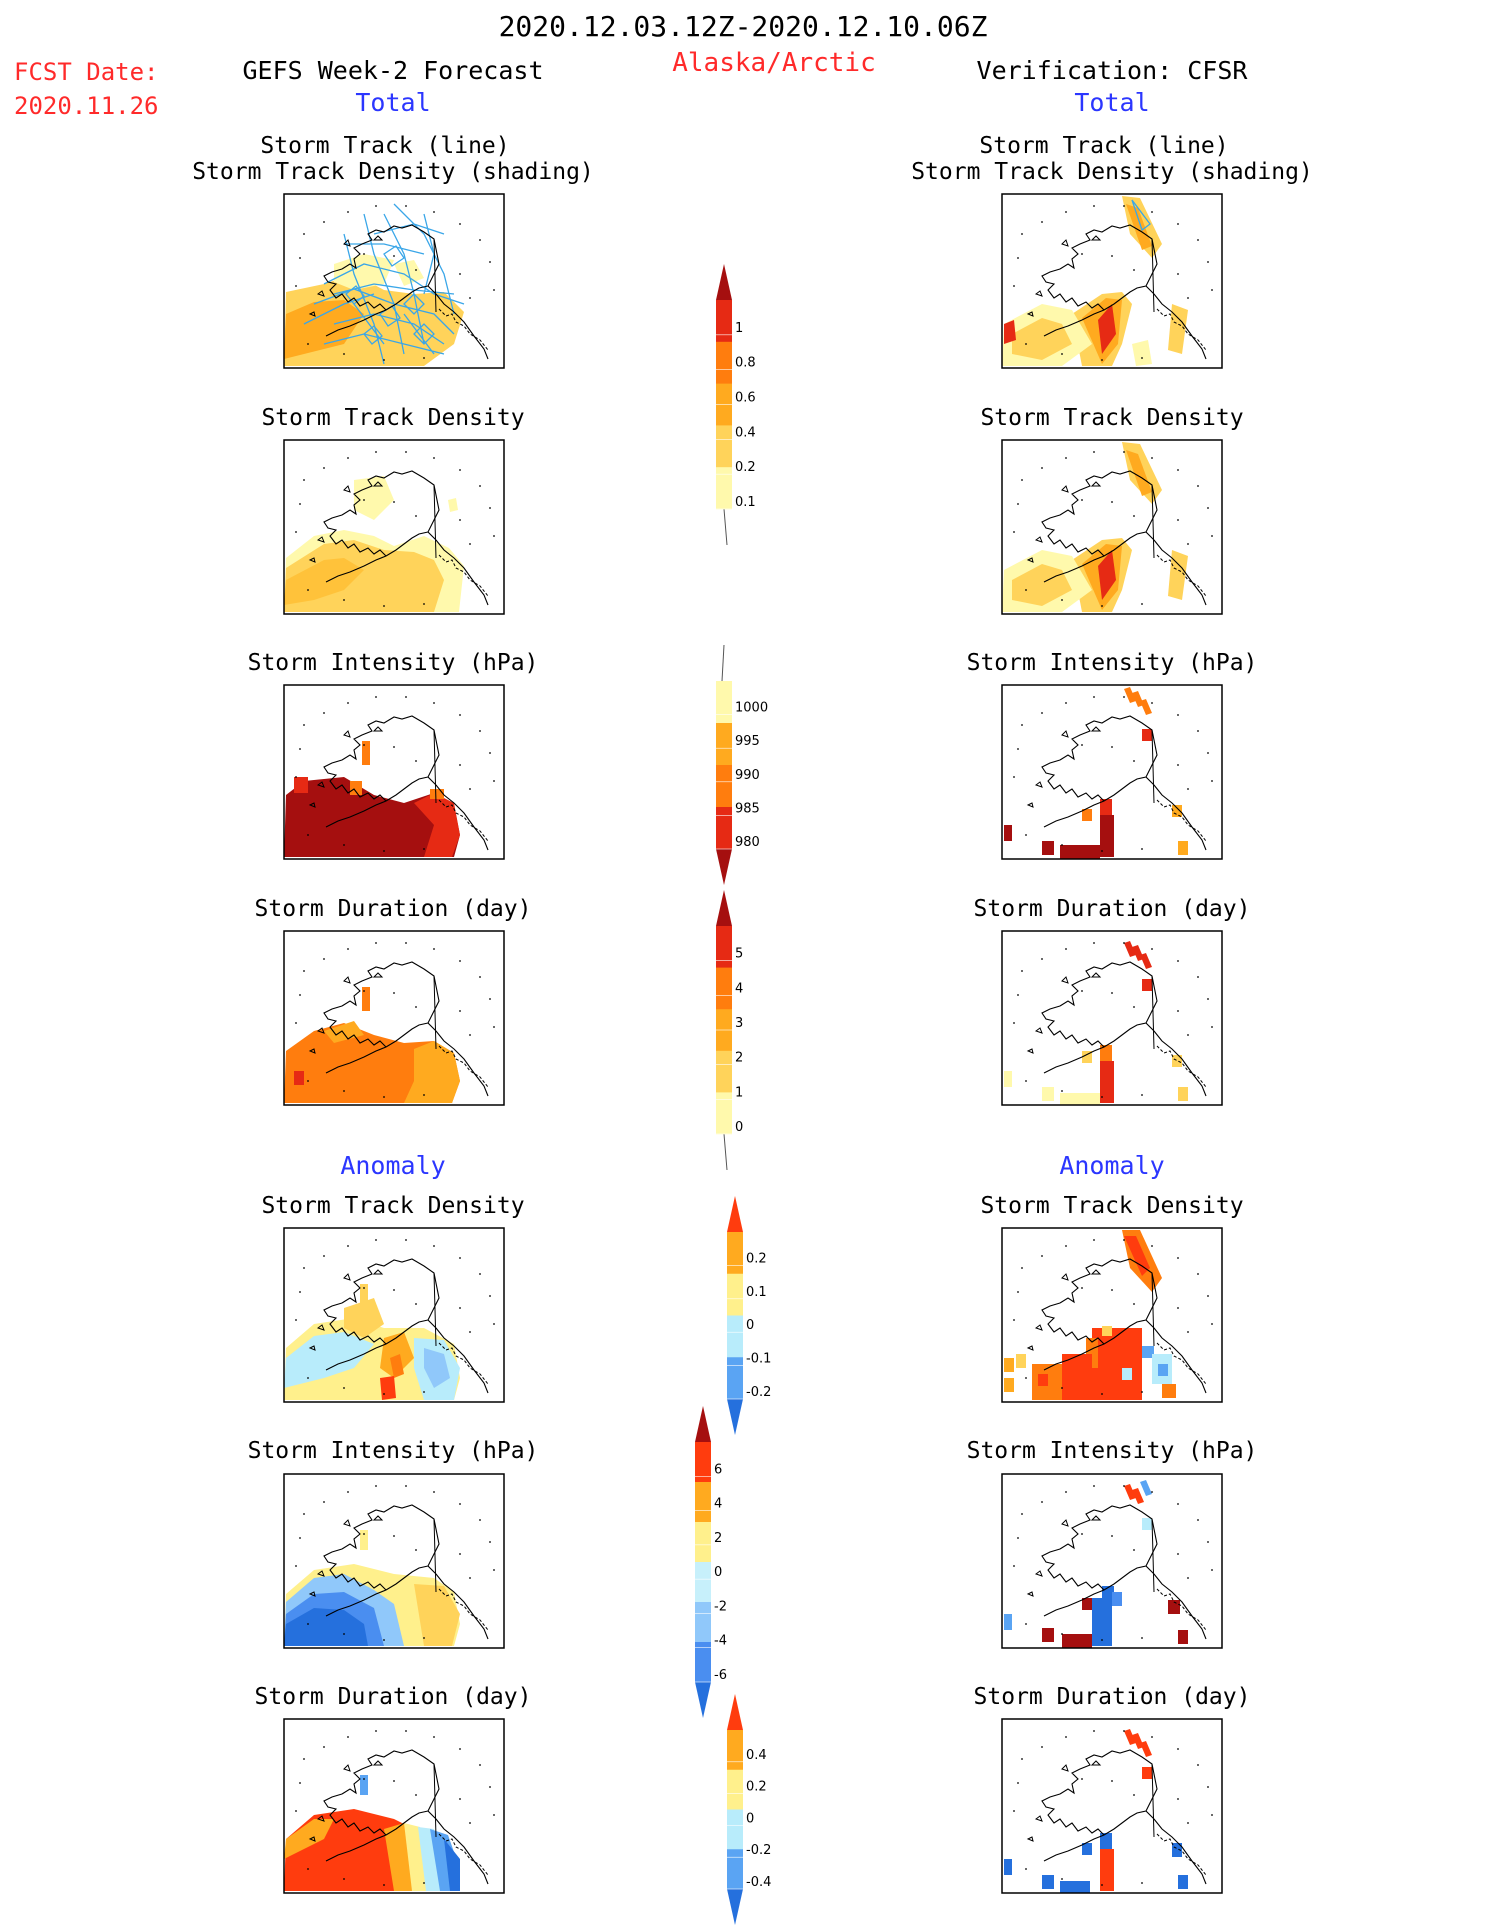 This screenshot has width=1487, height=1925. Describe the element at coordinates (735, 1907) in the screenshot. I see `colorbar-duration-anomaly-low-cap` at that location.